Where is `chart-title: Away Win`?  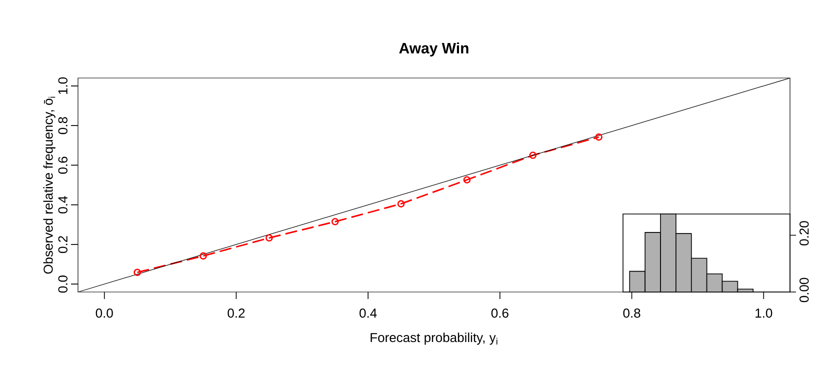
chart-title: Away Win is located at coordinates (433, 49).